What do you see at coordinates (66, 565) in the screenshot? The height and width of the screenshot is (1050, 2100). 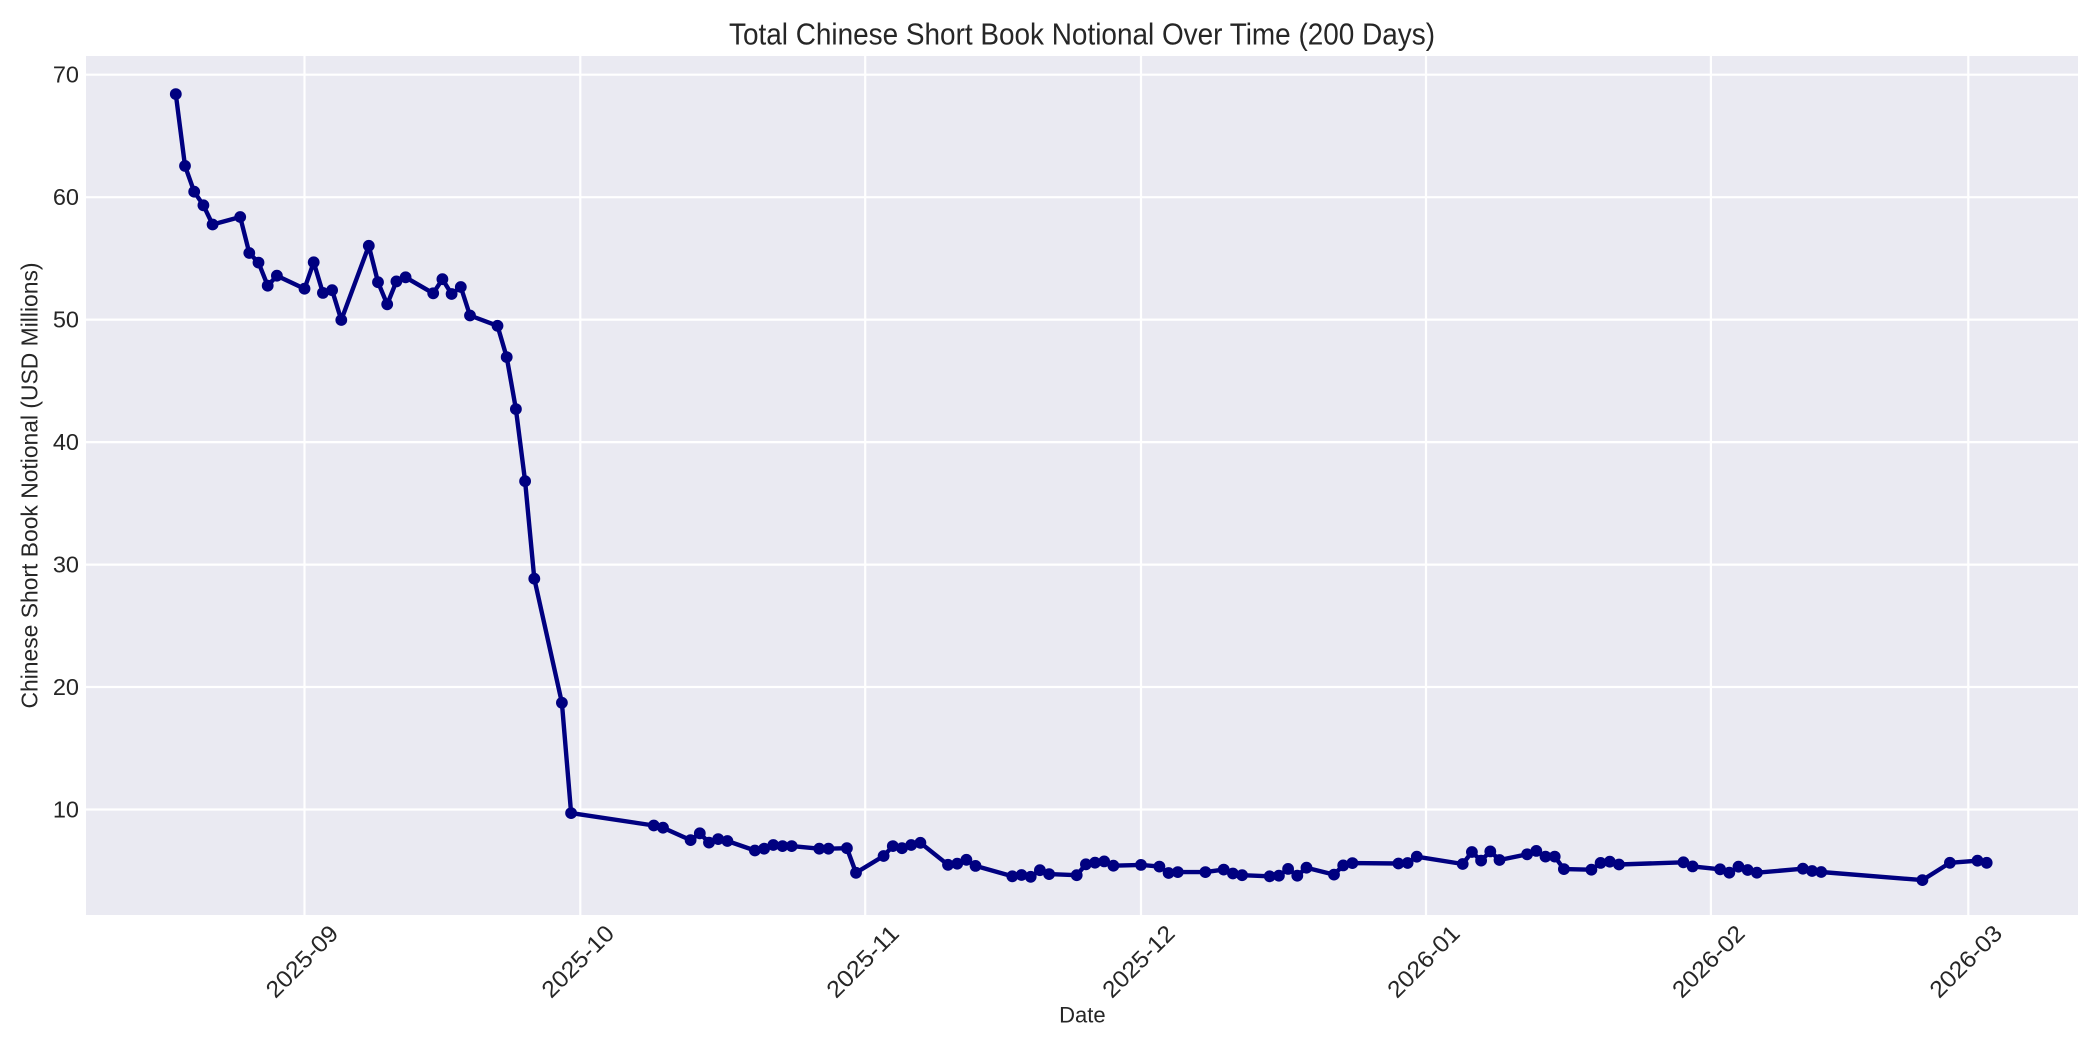 I see `svg-text: 30` at bounding box center [66, 565].